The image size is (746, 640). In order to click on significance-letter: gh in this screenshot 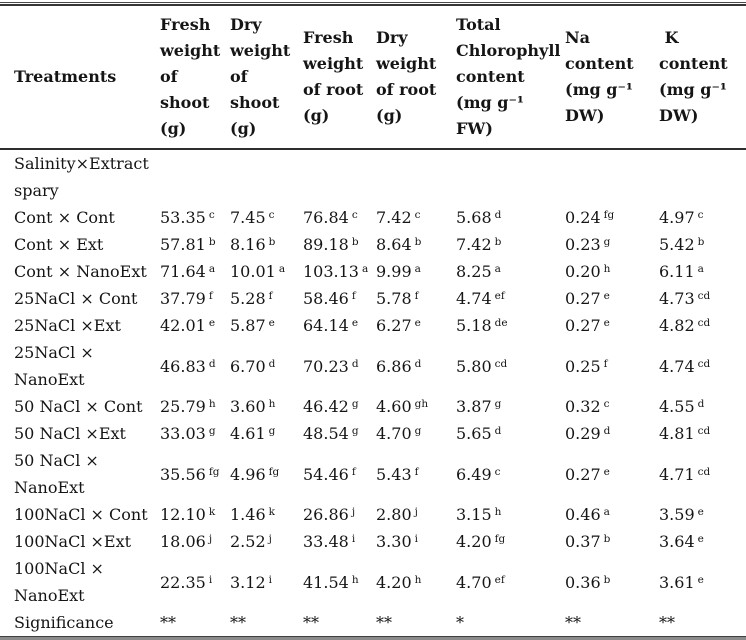, I will do `click(421, 404)`.